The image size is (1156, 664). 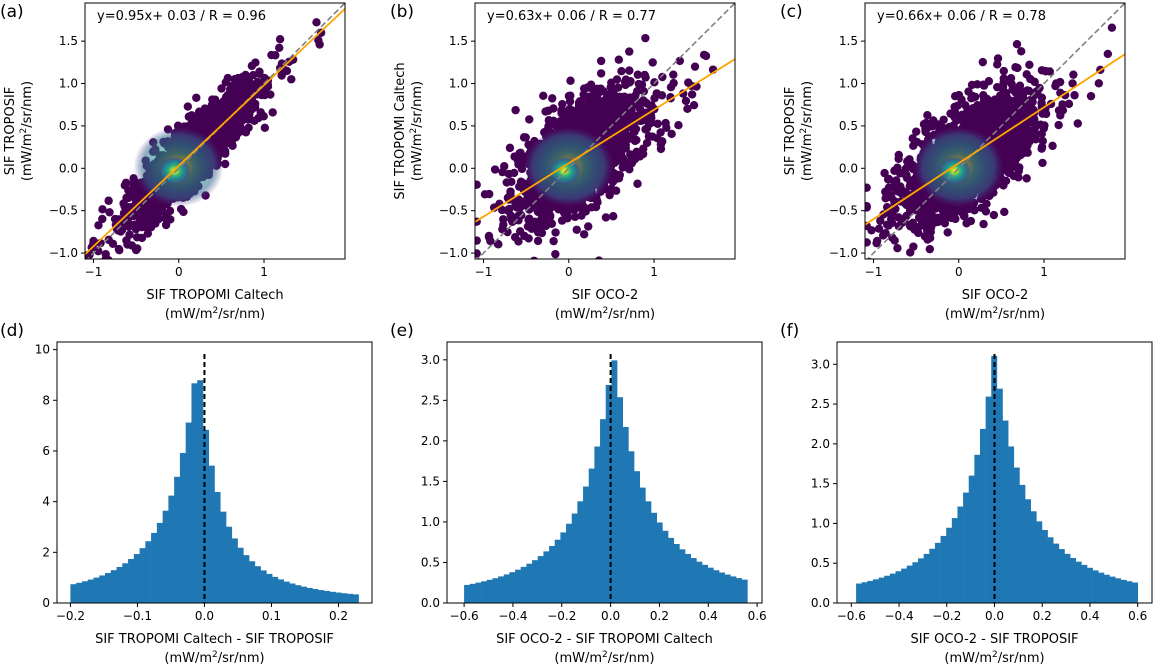 What do you see at coordinates (458, 168) in the screenshot?
I see `y-tick-label: 0.0` at bounding box center [458, 168].